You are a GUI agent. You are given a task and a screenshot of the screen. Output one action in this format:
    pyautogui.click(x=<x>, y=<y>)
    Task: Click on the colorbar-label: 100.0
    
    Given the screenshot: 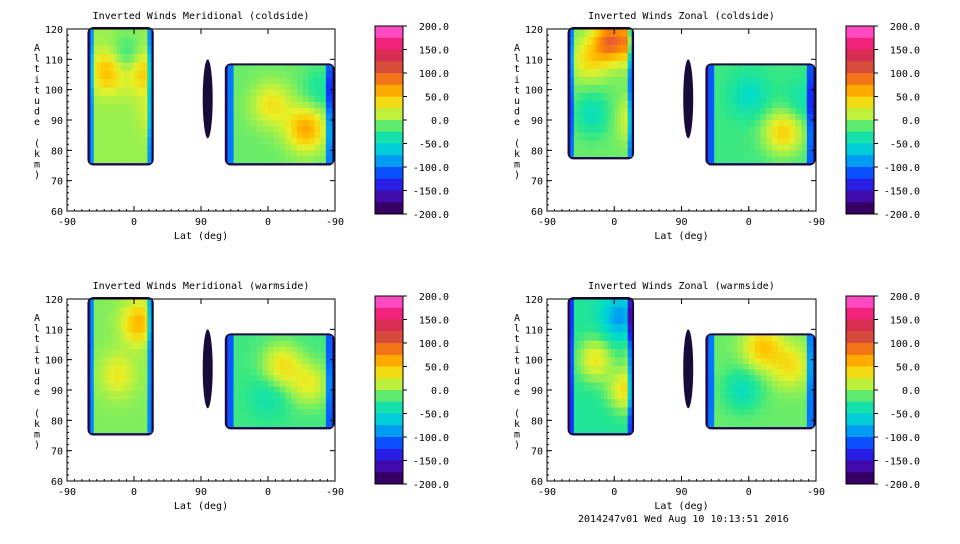 What is the action you would take?
    pyautogui.click(x=434, y=74)
    